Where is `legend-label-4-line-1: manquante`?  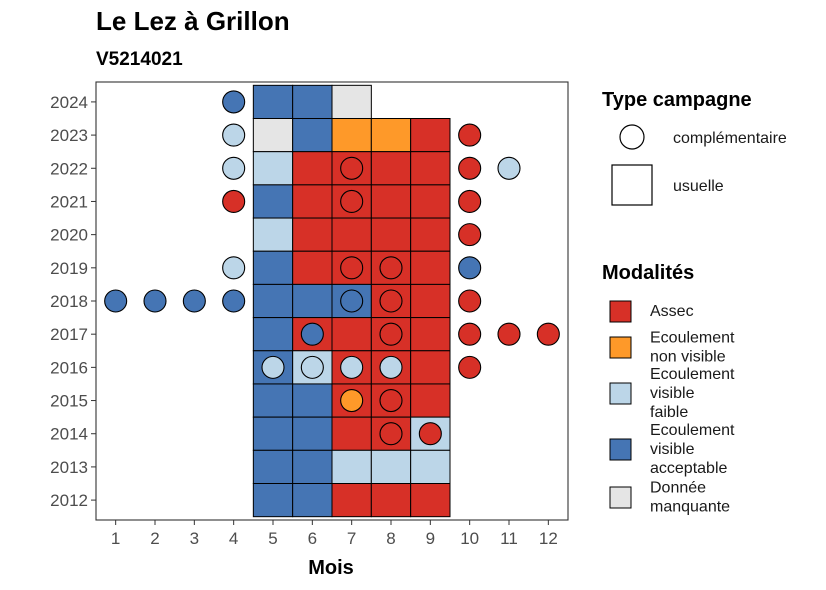
legend-label-4-line-1: manquante is located at coordinates (690, 507).